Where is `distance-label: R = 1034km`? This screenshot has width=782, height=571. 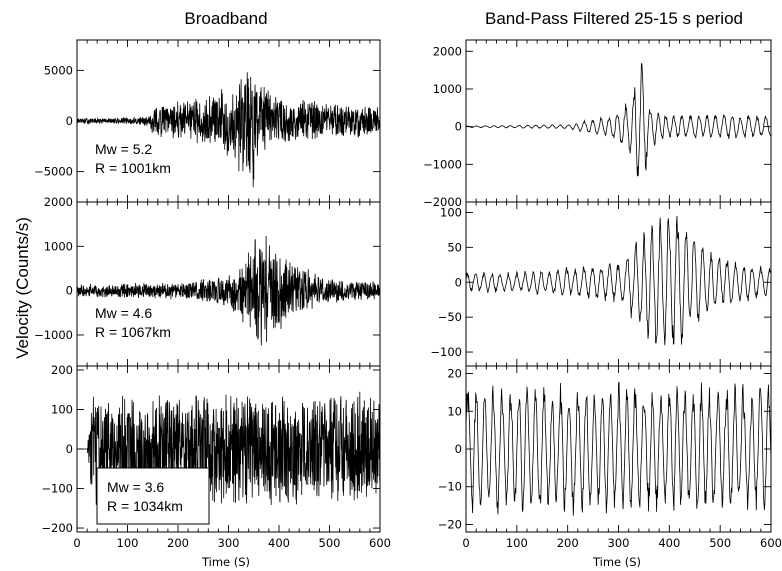
distance-label: R = 1034km is located at coordinates (145, 506).